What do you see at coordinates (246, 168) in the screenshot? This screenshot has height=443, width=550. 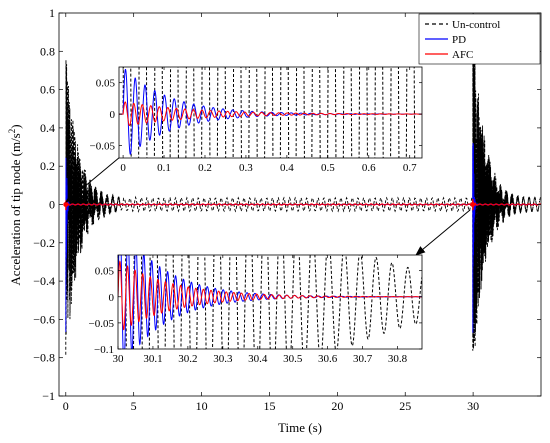 I see `inset-top-x-tick-label: 0.3` at bounding box center [246, 168].